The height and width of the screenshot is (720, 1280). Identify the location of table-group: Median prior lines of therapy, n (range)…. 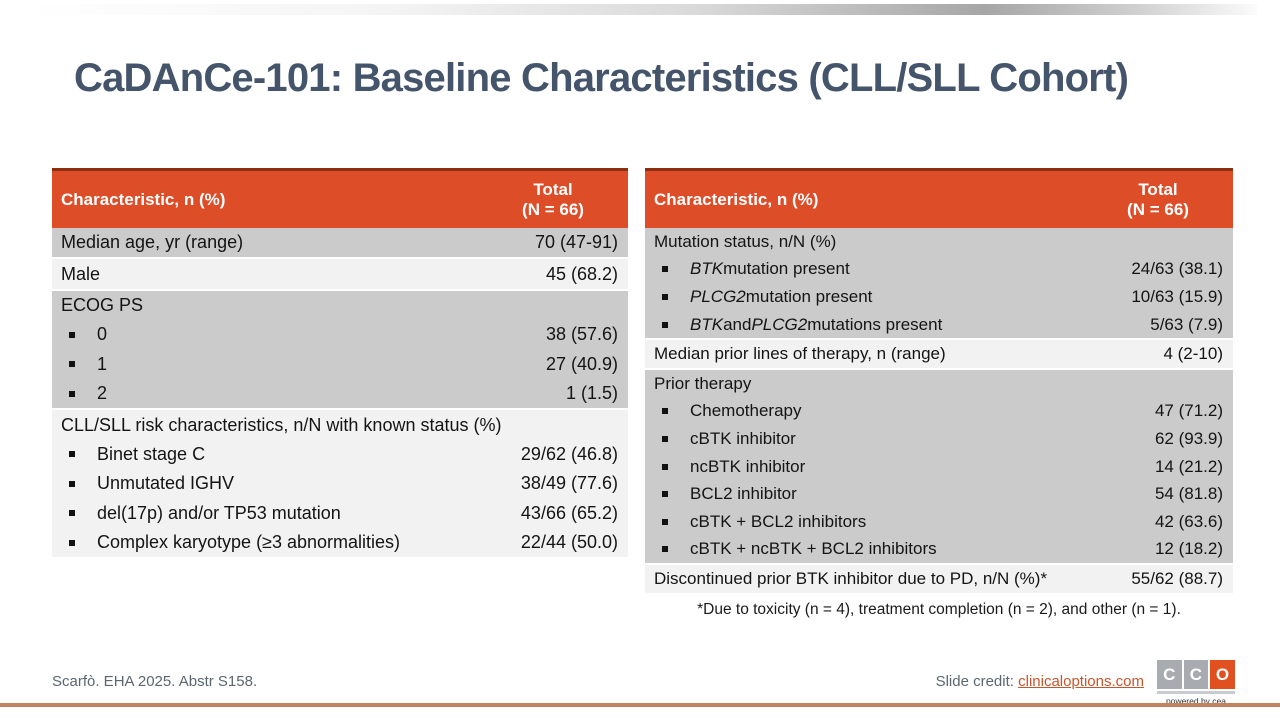
(939, 353).